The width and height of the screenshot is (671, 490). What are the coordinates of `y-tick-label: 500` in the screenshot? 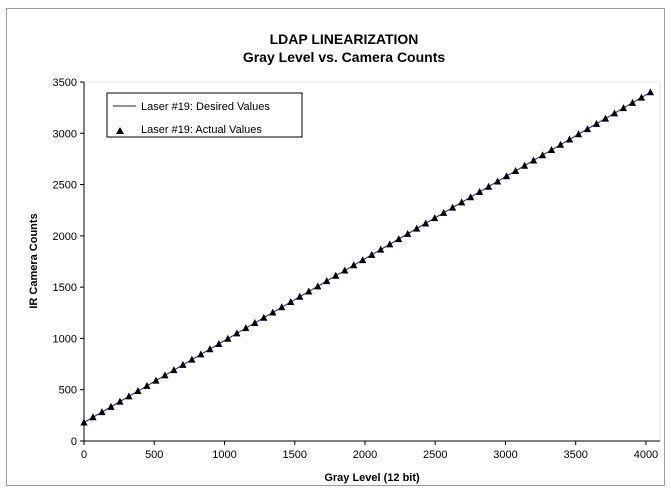 It's located at (68, 391).